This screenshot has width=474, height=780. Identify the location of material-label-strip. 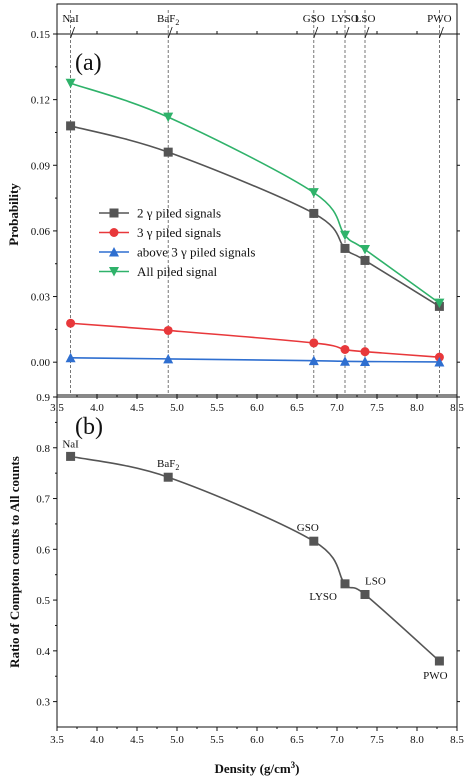
(257, 19).